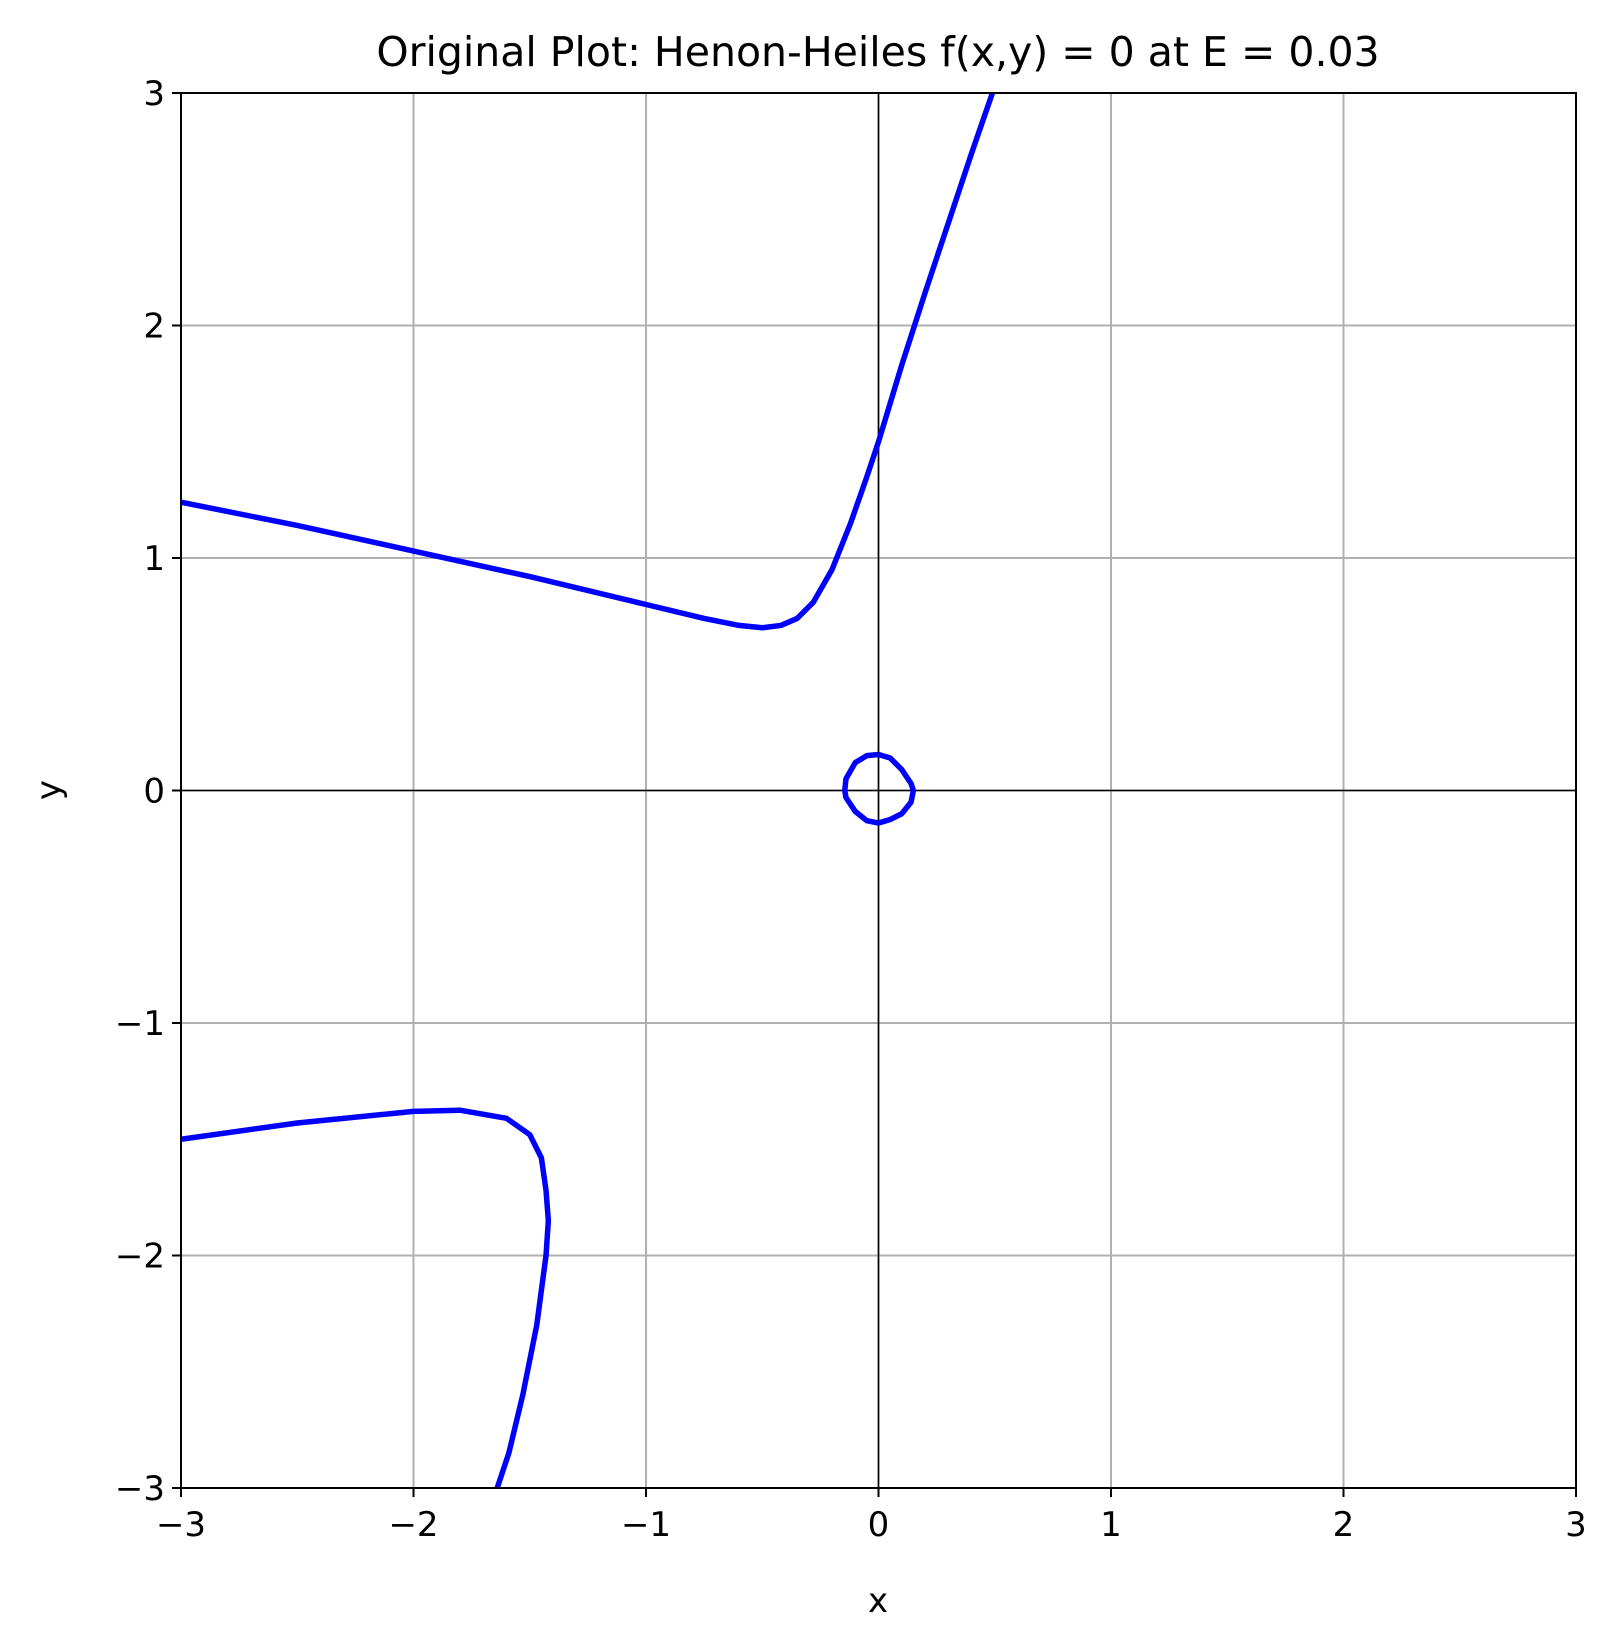 The width and height of the screenshot is (1608, 1638). I want to click on y-tick-label-0: −3, so click(140, 1489).